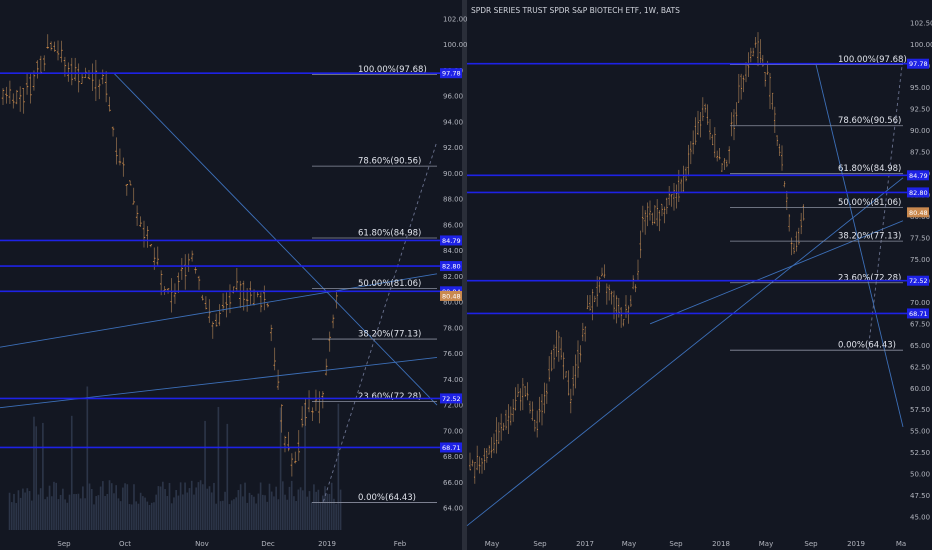 The width and height of the screenshot is (932, 550). I want to click on y-tick-label: 50.00, so click(920, 475).